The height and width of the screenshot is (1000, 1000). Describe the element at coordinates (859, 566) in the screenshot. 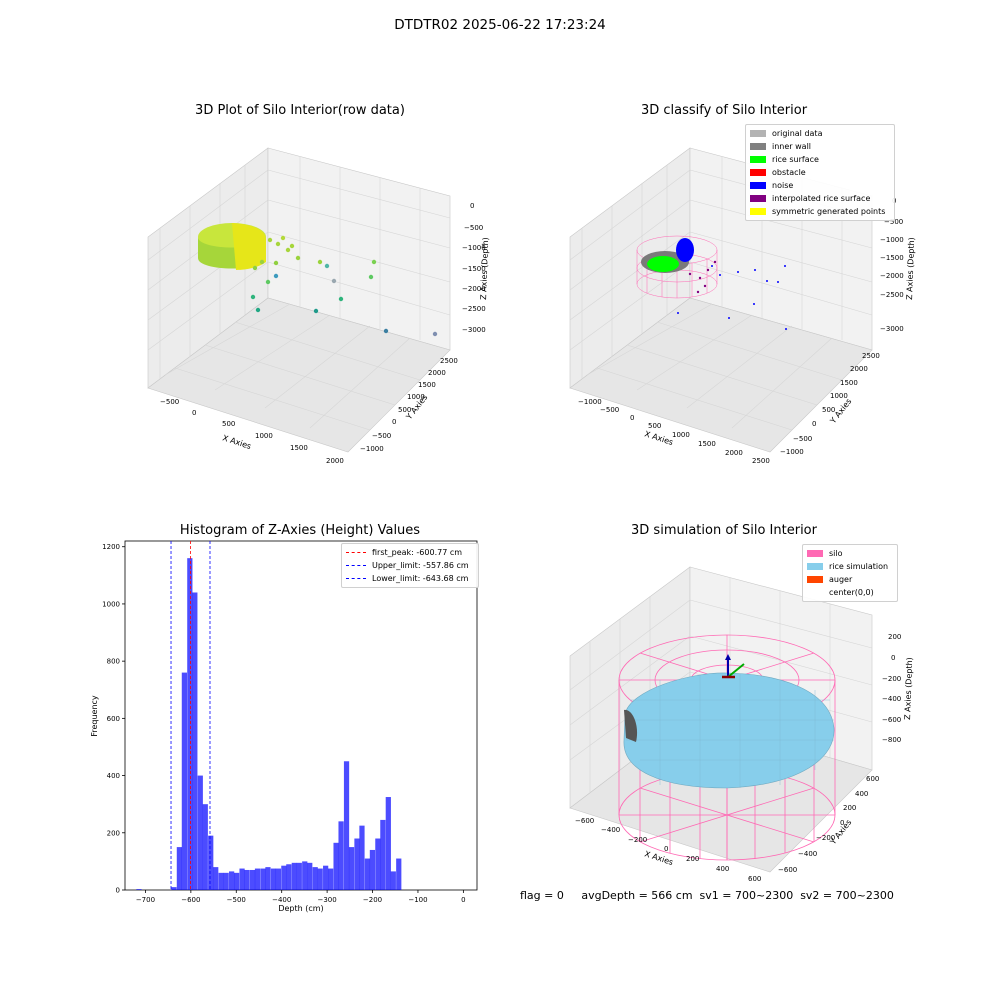

I see `legend-label: rice simulation` at that location.